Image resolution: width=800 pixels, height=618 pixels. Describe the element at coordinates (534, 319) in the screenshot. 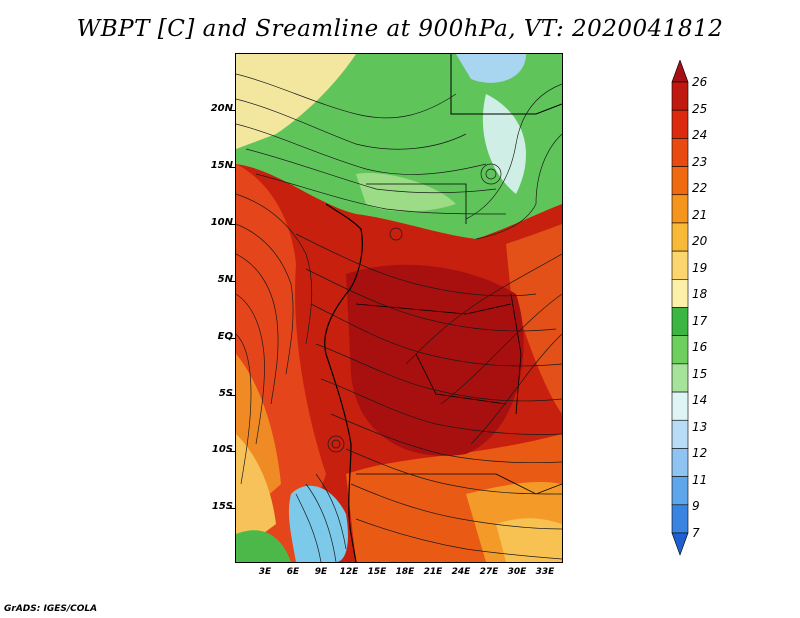

I see `field-east-orange` at that location.